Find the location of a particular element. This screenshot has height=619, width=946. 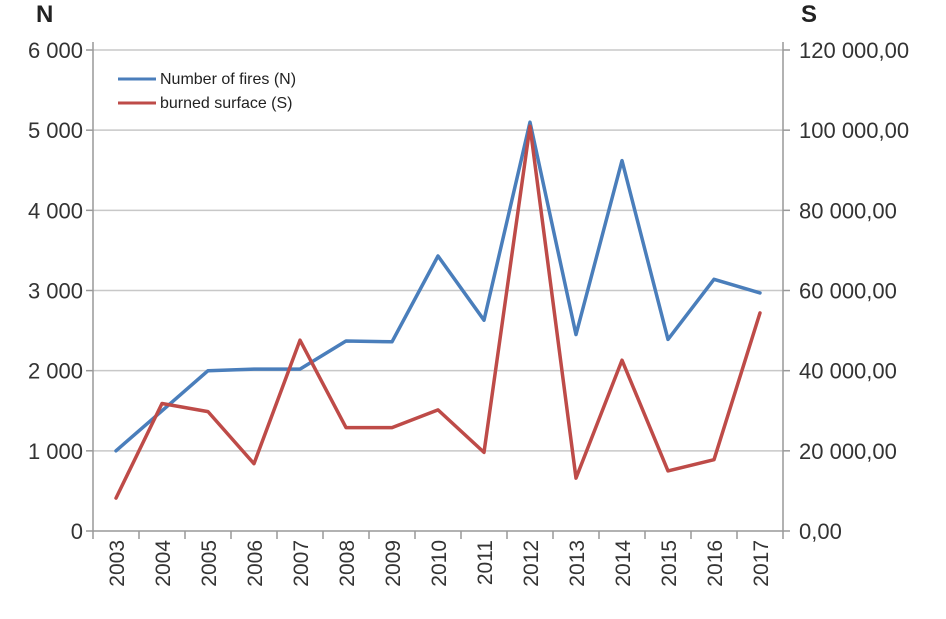

x-tick-label: 2012 is located at coordinates (531, 563).